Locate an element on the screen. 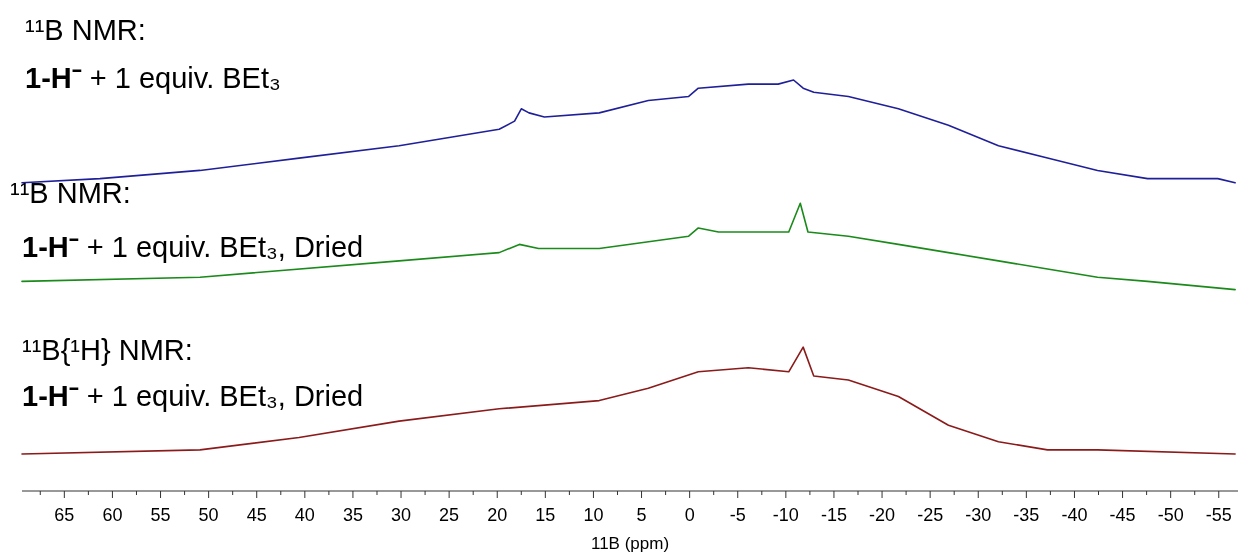 The width and height of the screenshot is (1241, 556). x-tick-label: -40 is located at coordinates (1074, 515).